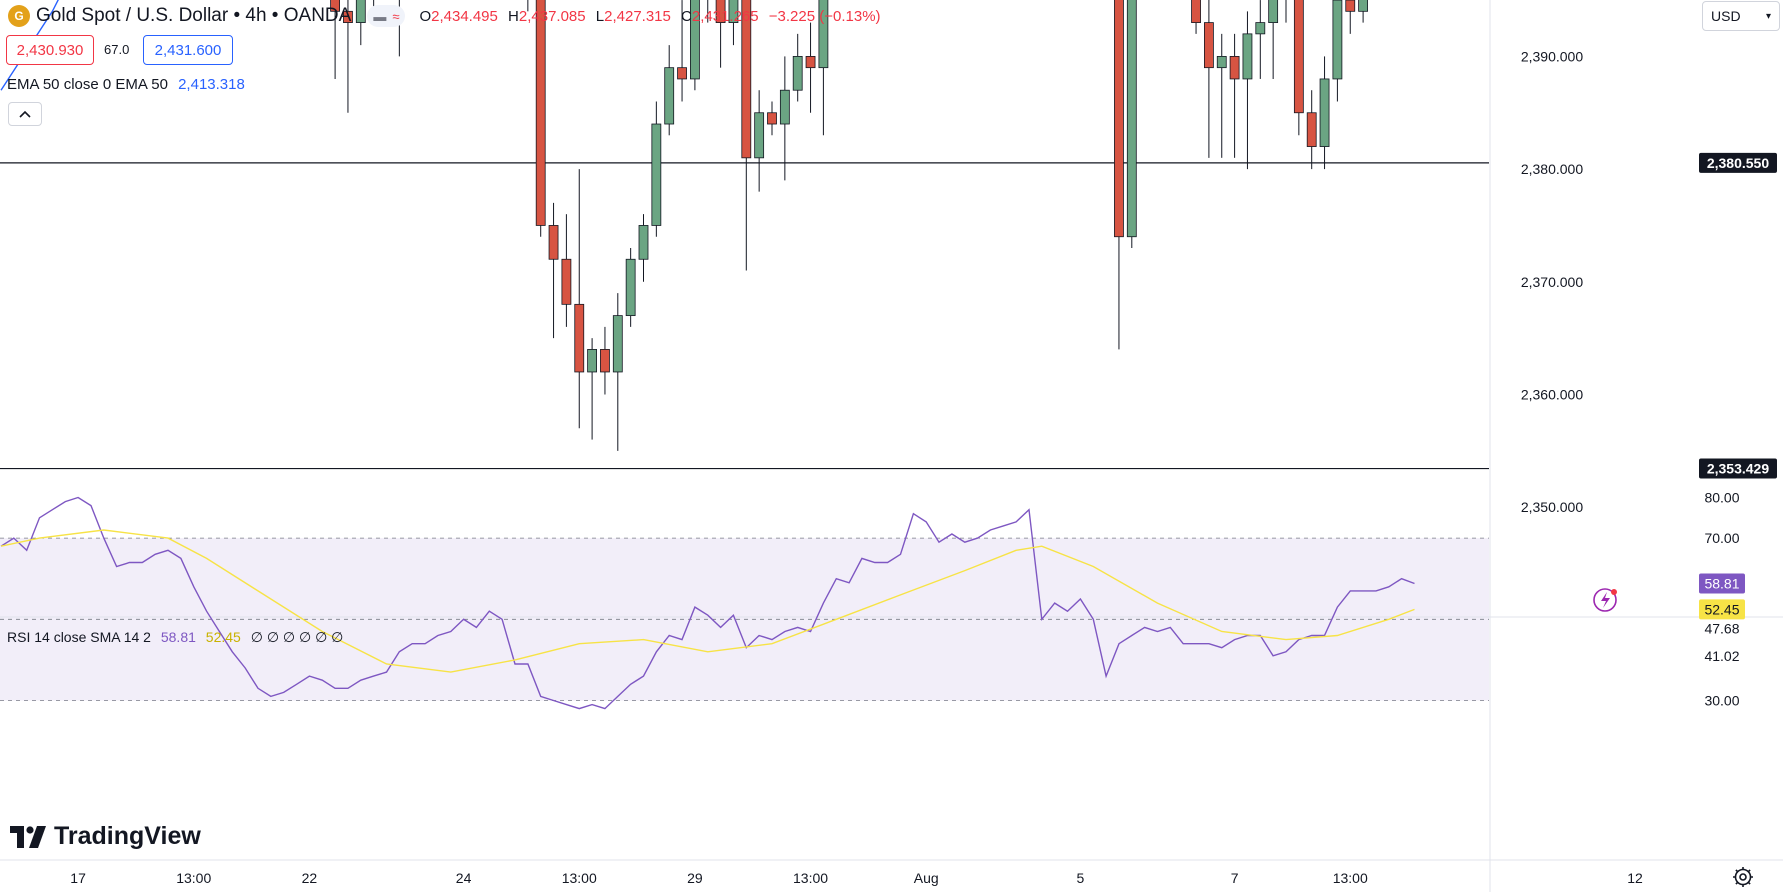 The width and height of the screenshot is (1783, 892). What do you see at coordinates (178, 637) in the screenshot?
I see `rsi-legend-value: 58.81` at bounding box center [178, 637].